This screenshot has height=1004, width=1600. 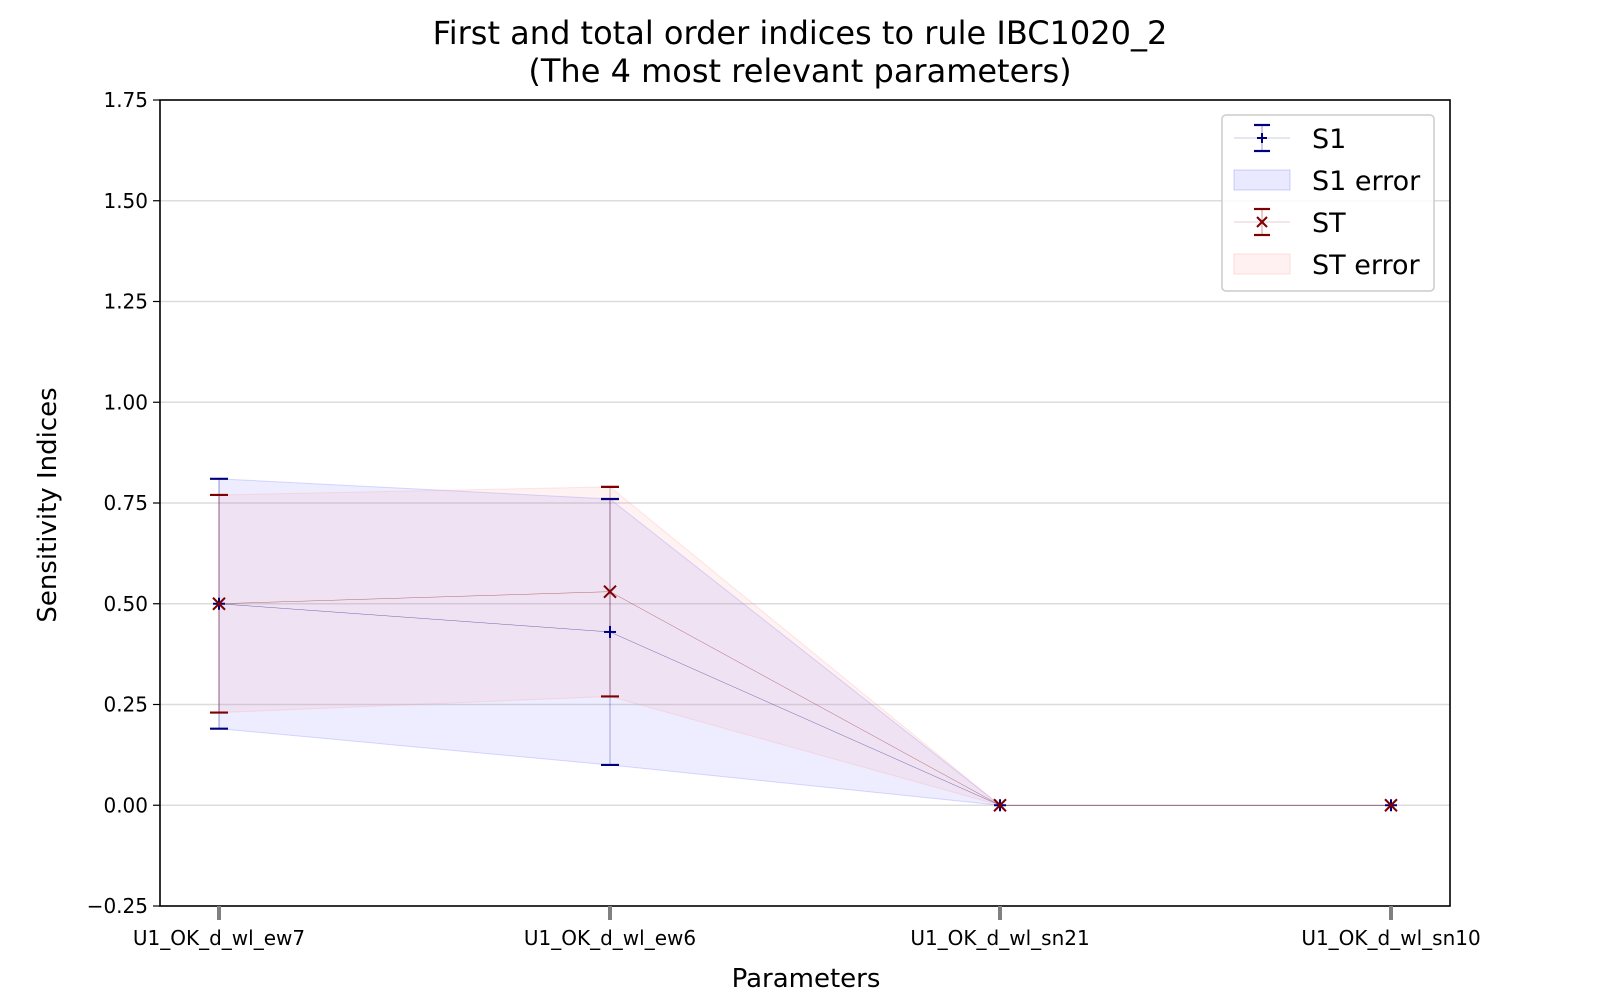 What do you see at coordinates (1366, 181) in the screenshot?
I see `legend-label: S1 error` at bounding box center [1366, 181].